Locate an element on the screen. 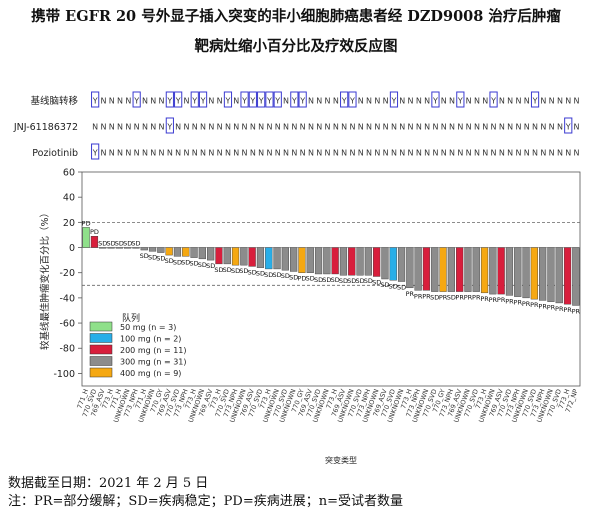  response-label: PD is located at coordinates (301, 279).